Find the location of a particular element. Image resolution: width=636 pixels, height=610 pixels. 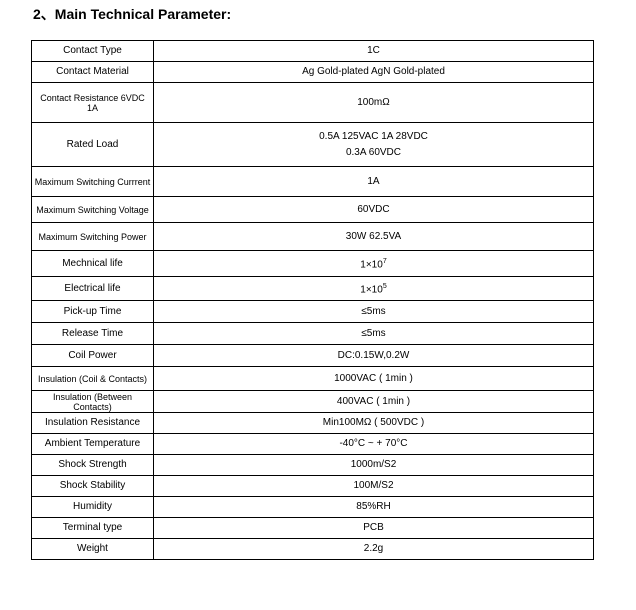

value-text: 1000VAC ( 1min ) is located at coordinates (373, 378).